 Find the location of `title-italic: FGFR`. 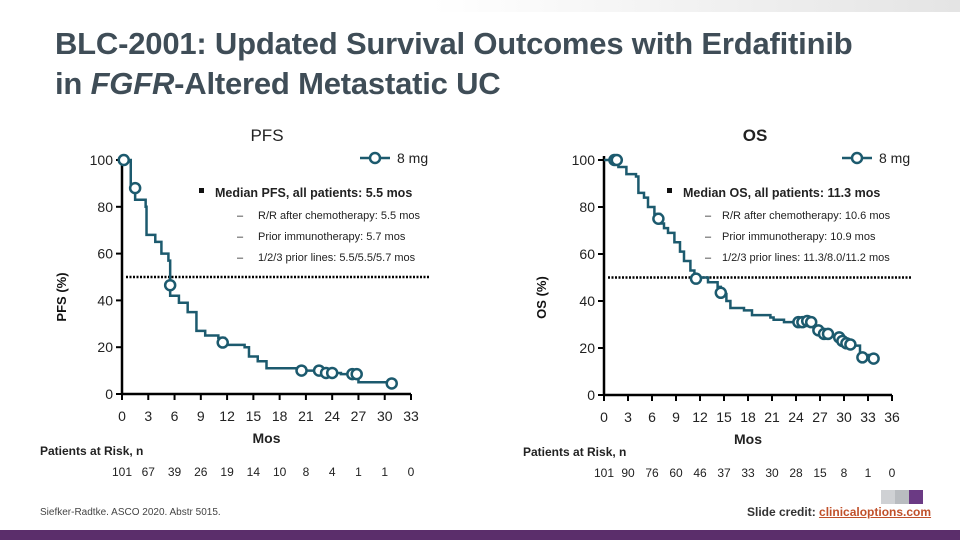

title-italic: FGFR is located at coordinates (132, 83).